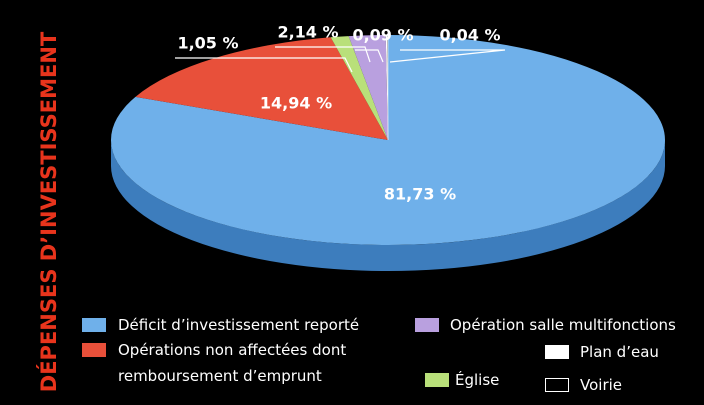 The image size is (704, 405). I want to click on value-label: 1,05 %, so click(207, 43).